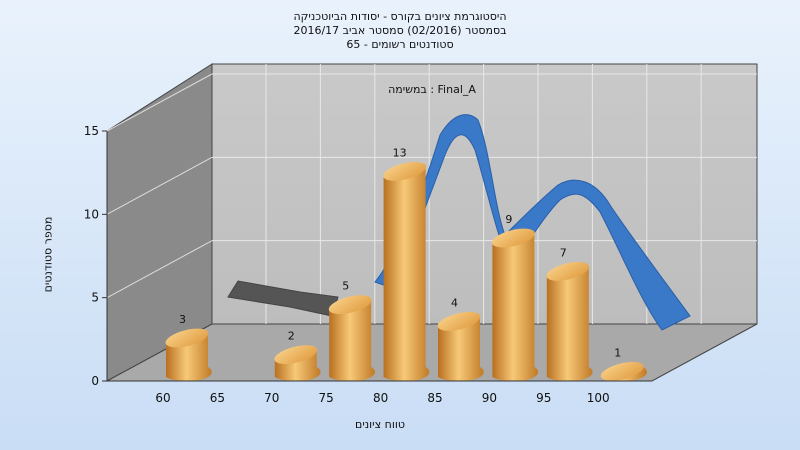  I want to click on y-tick-label-15: 15, so click(91, 131).